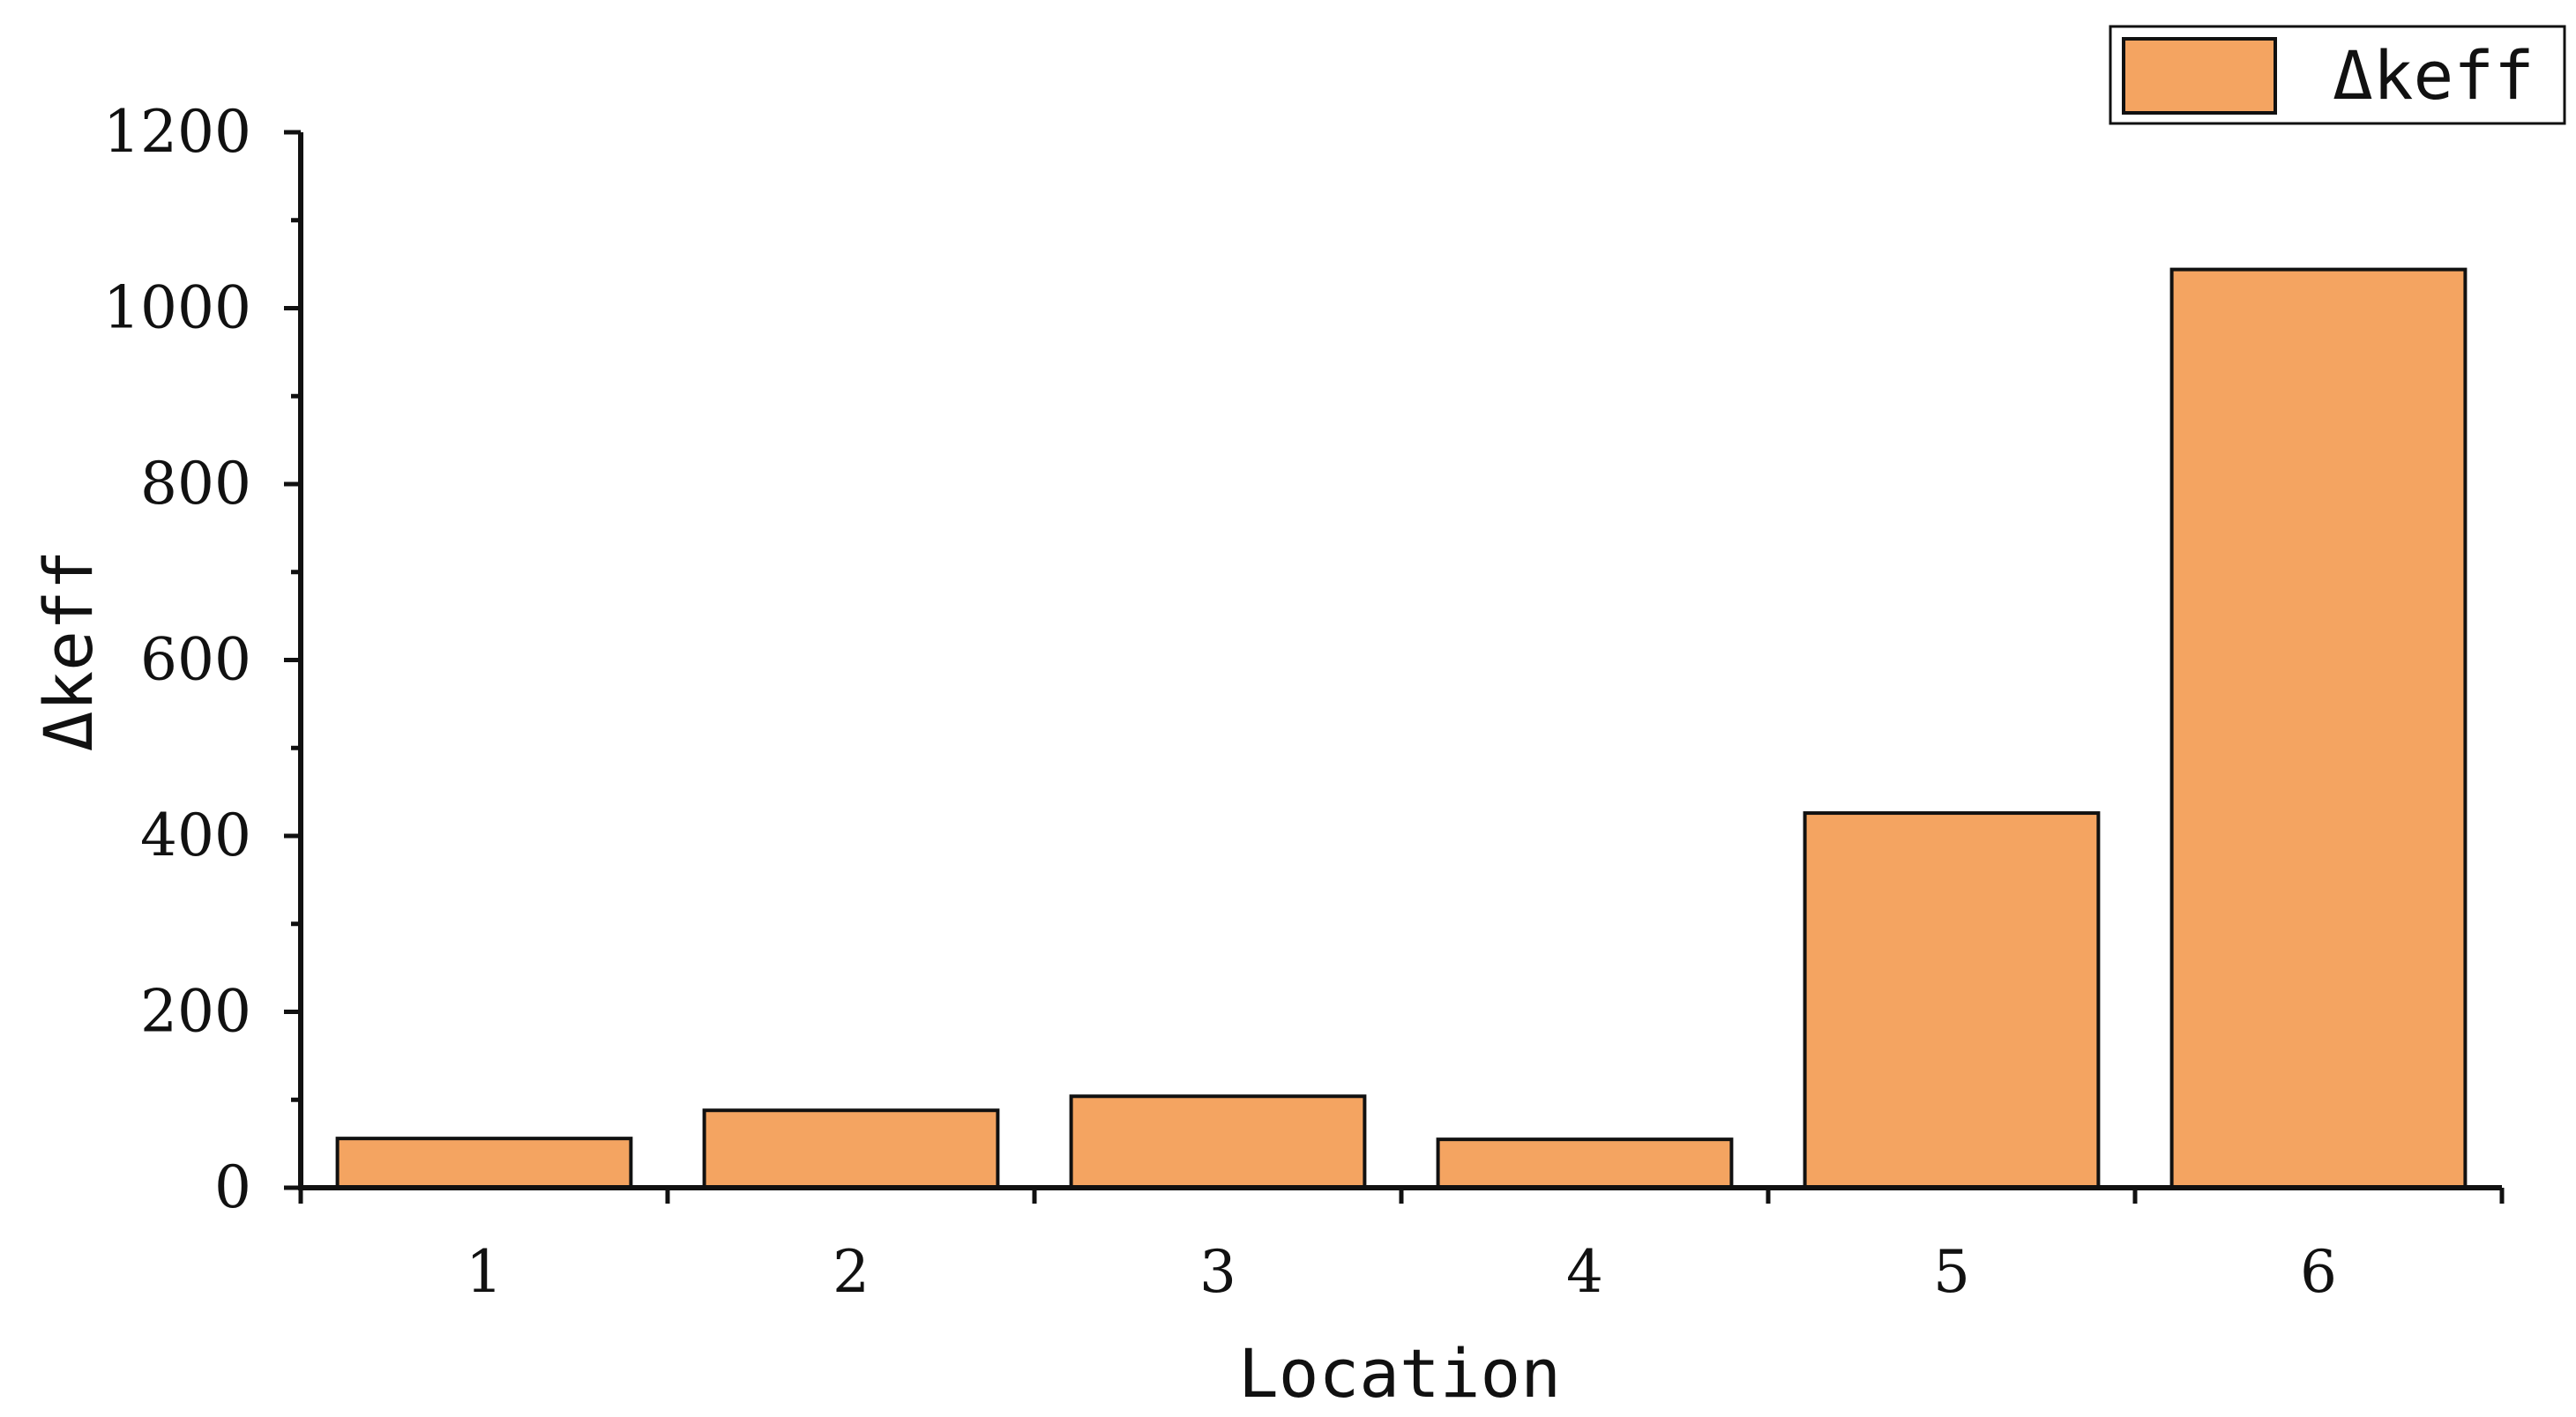 The width and height of the screenshot is (2576, 1417). Describe the element at coordinates (484, 1272) in the screenshot. I see `x-tick-label: 1` at that location.